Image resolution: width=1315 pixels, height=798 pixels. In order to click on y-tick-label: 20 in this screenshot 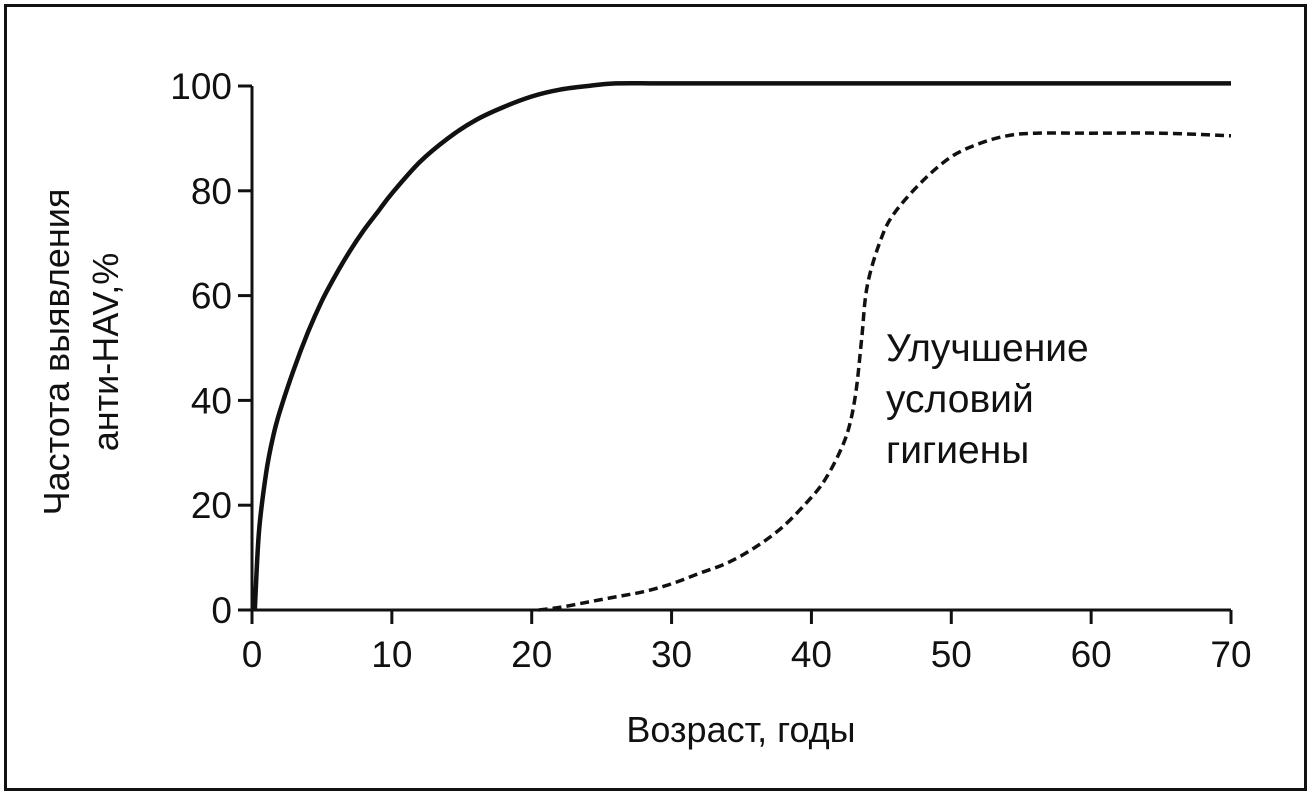, I will do `click(211, 505)`.